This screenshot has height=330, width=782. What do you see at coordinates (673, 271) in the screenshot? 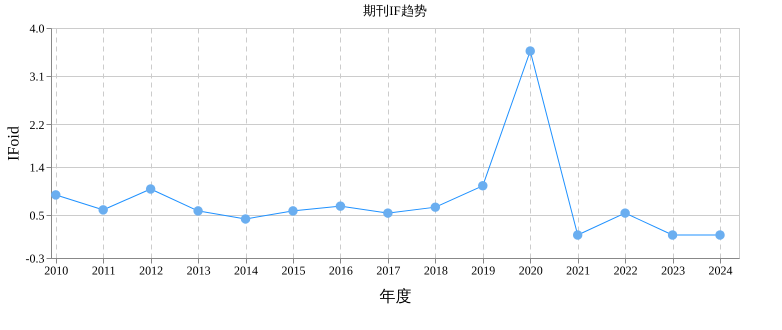
I see `x-tick-label: 2023` at bounding box center [673, 271].